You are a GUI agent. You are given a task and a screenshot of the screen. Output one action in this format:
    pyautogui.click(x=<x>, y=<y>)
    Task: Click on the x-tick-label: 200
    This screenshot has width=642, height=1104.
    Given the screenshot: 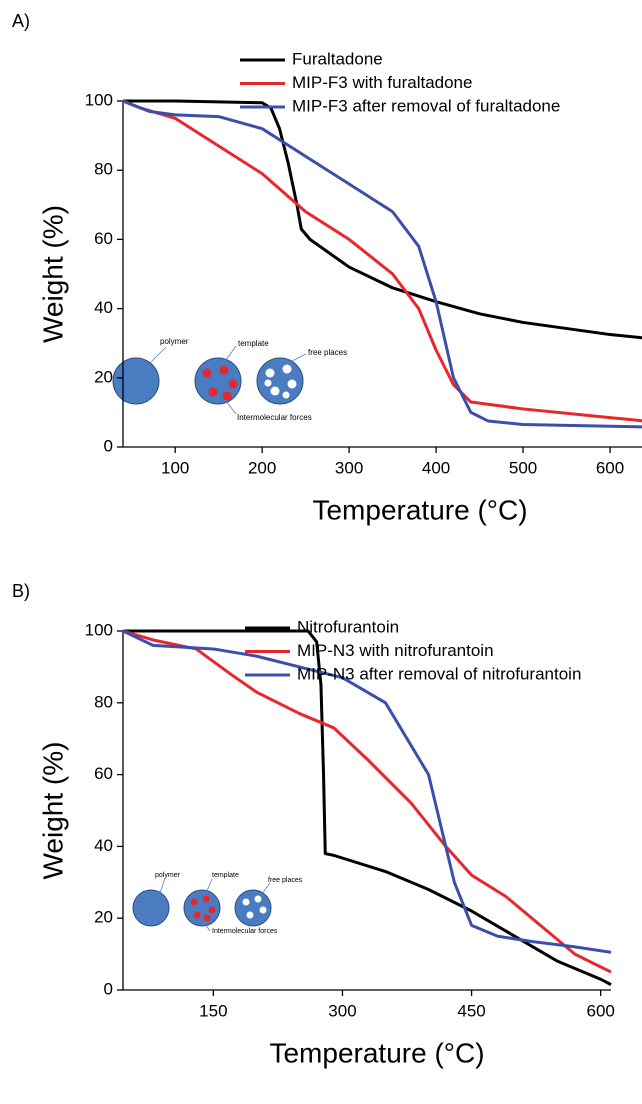 What is the action you would take?
    pyautogui.click(x=262, y=467)
    